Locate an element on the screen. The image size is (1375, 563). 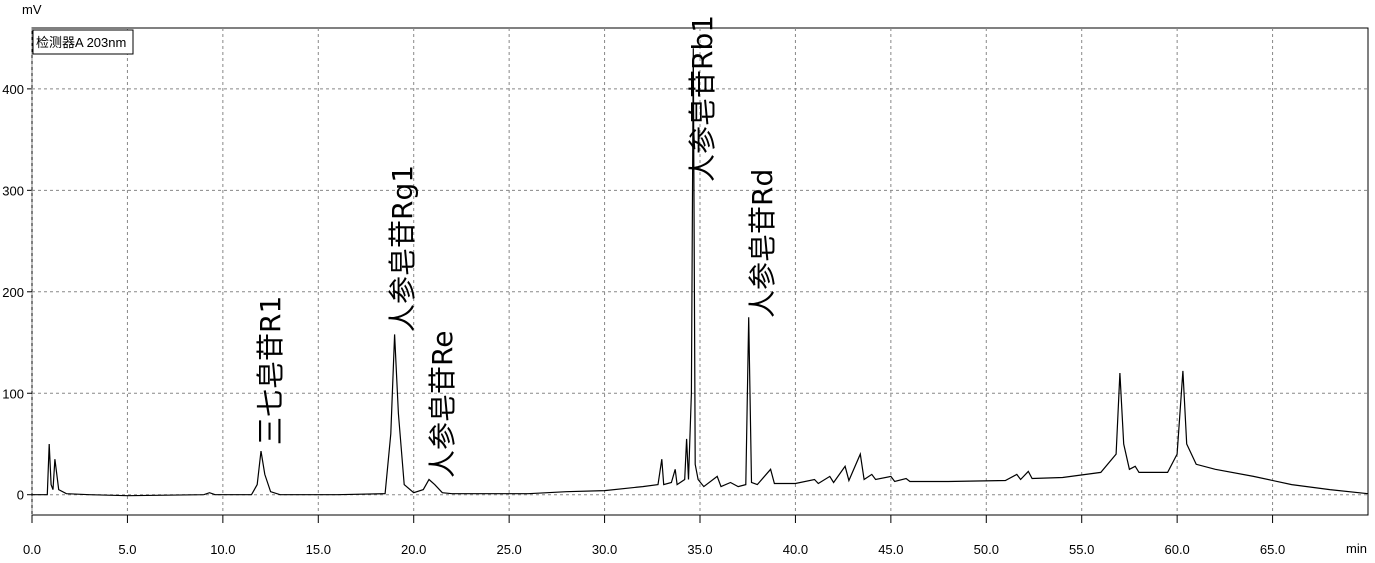
legend-label: 检测器A 203nm is located at coordinates (81, 42).